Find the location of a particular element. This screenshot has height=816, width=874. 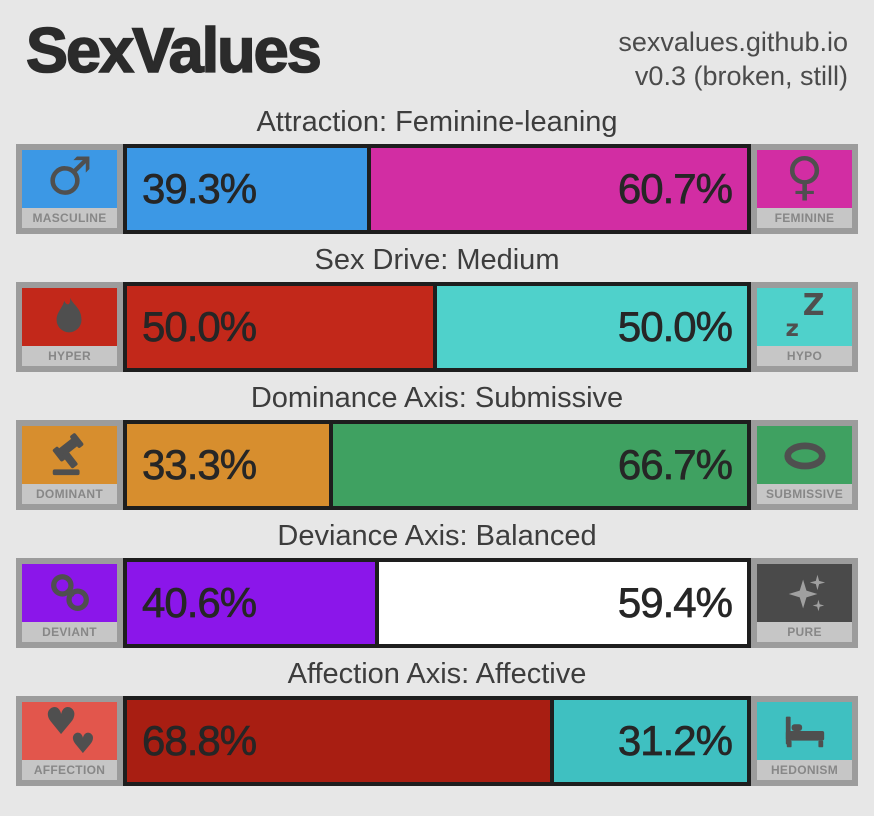

left-percent: 40.6% is located at coordinates (200, 602).